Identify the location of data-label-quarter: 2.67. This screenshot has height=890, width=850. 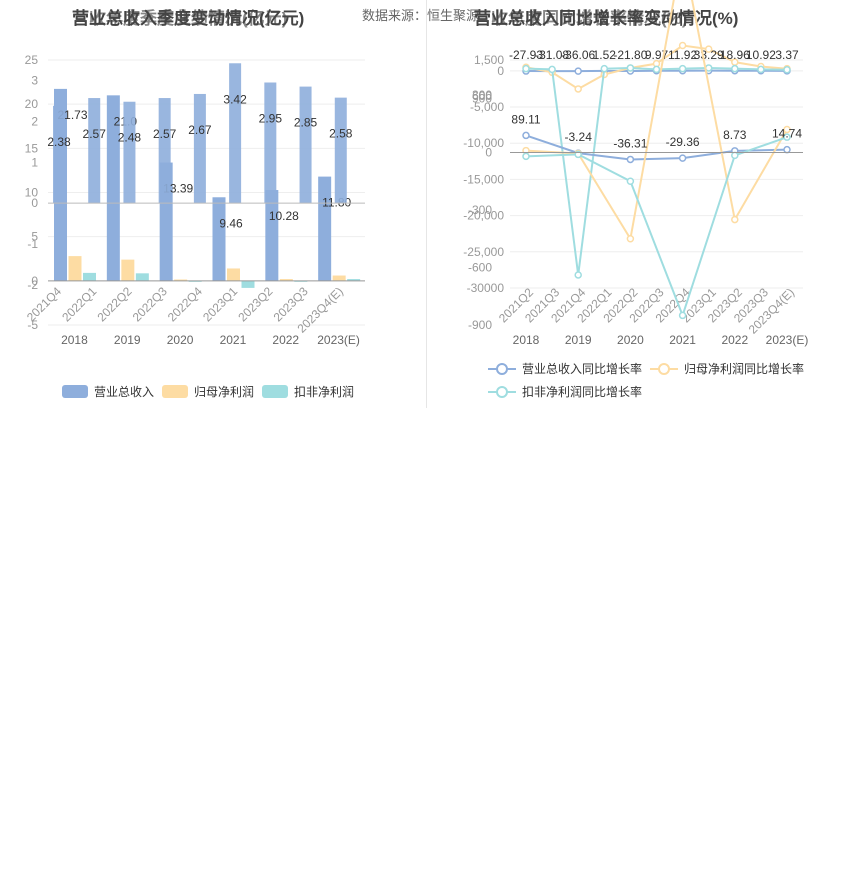
(200, 130).